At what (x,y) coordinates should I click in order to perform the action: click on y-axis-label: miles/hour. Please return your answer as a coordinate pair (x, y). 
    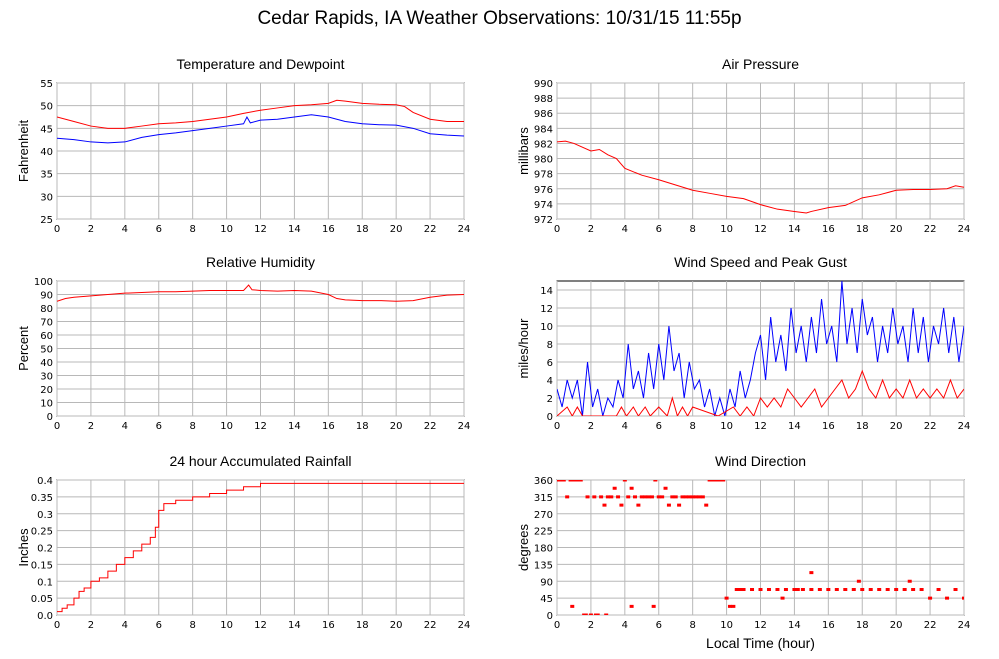
    Looking at the image, I should click on (523, 348).